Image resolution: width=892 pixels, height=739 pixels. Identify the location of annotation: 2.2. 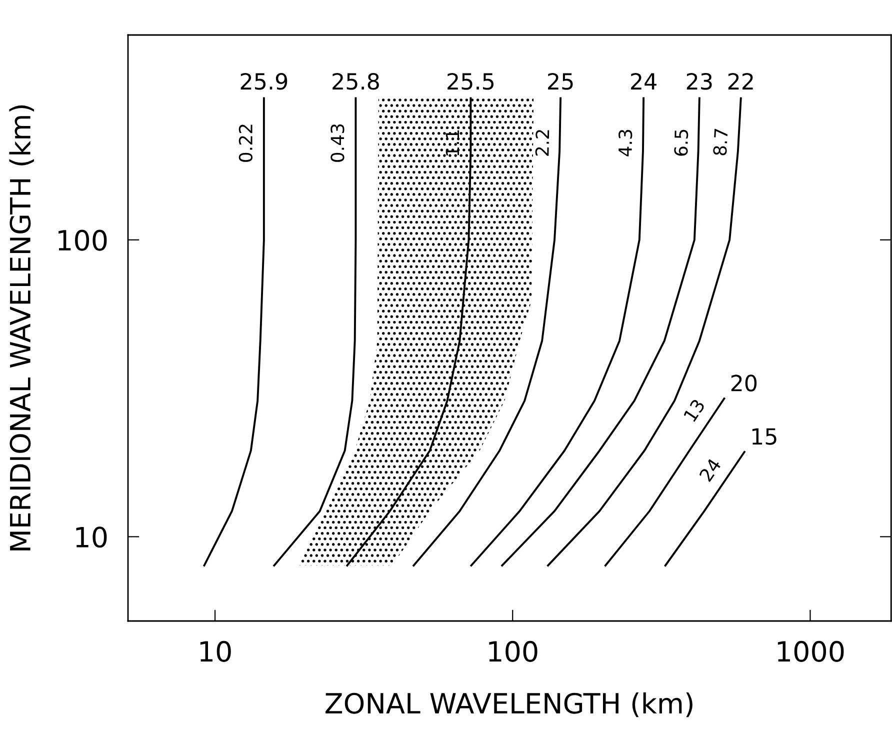
(542, 143).